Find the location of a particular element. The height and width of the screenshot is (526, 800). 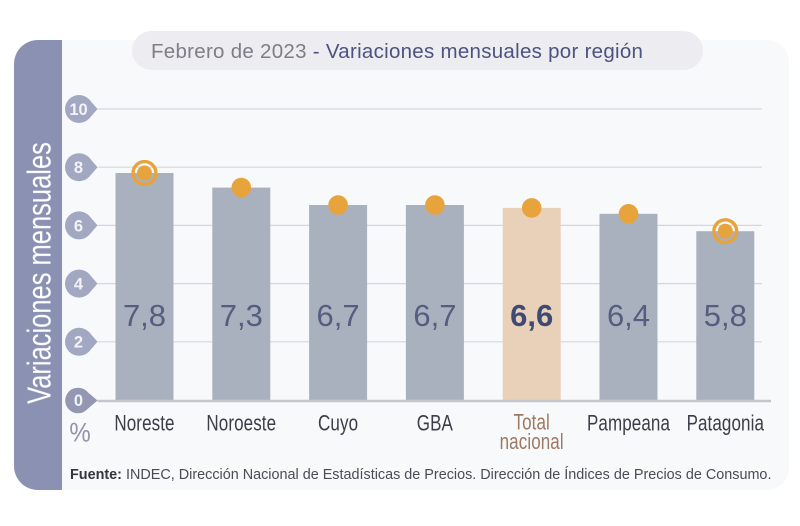

svg-text: 4 is located at coordinates (79, 285).